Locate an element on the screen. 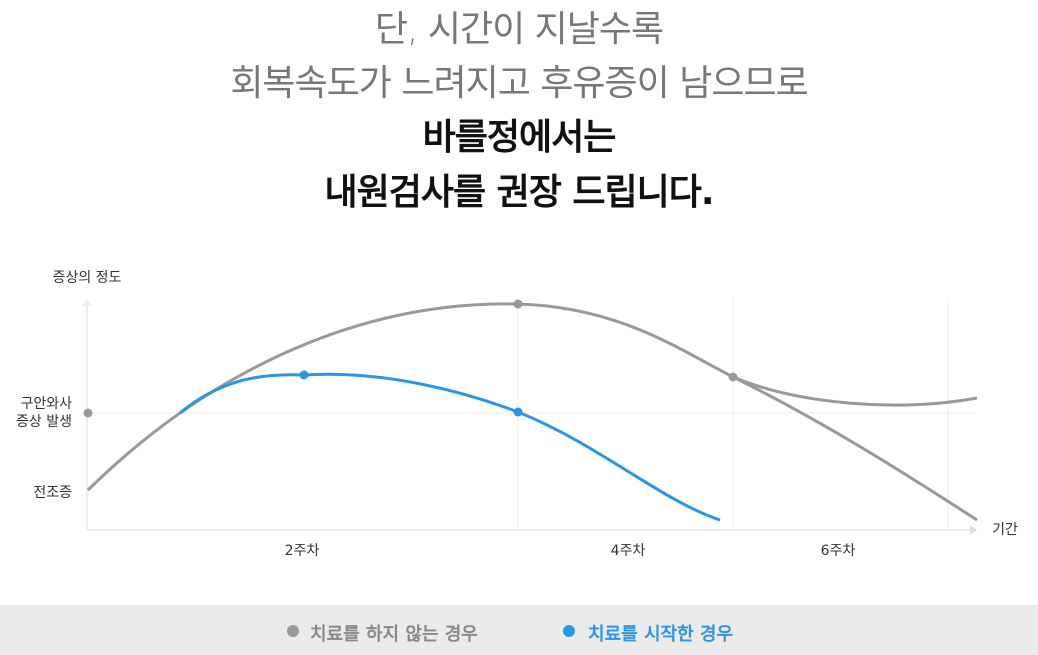  heading-line: 회복속도가 느려지고 후유증이 남으므로 is located at coordinates (519, 83).